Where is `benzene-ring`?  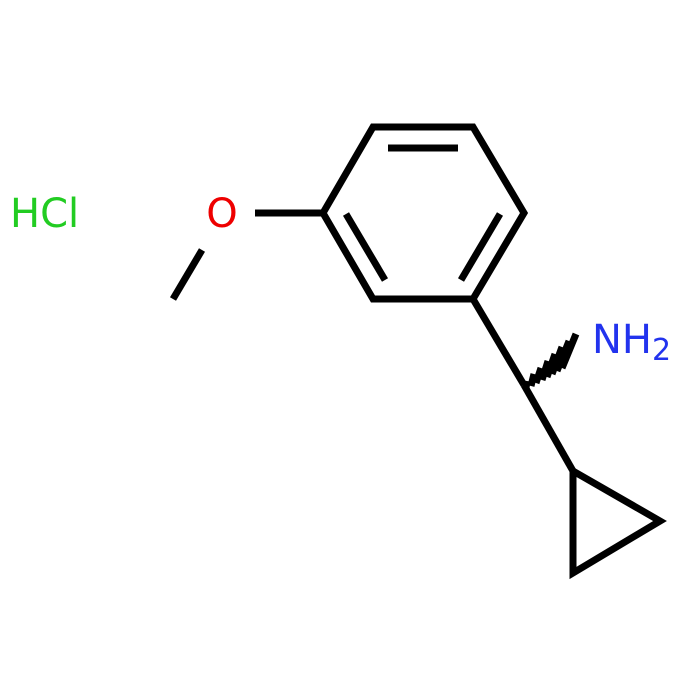 benzene-ring is located at coordinates (423, 213).